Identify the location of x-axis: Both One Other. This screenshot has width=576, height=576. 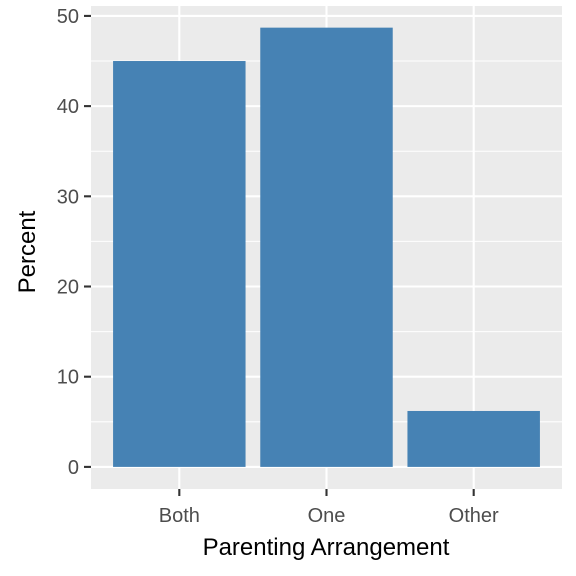
(329, 508).